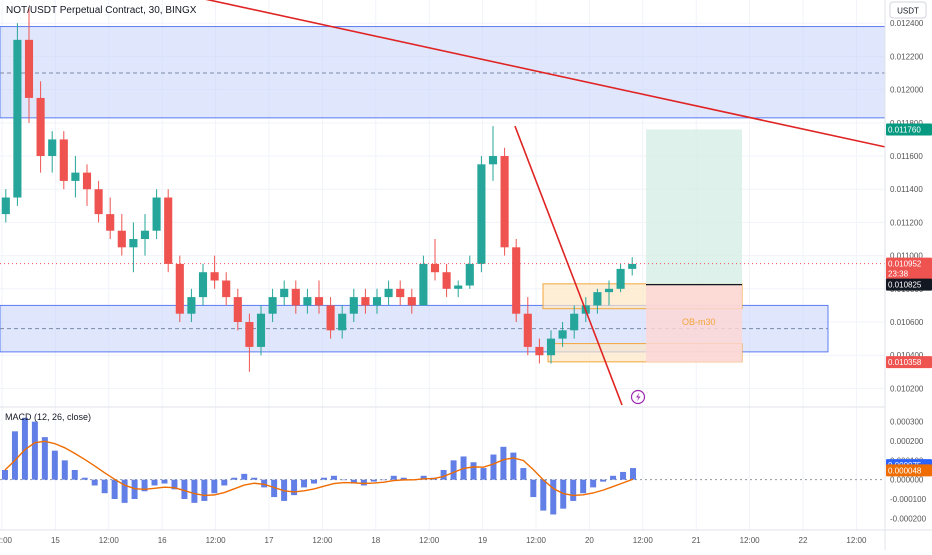 Image resolution: width=932 pixels, height=555 pixels. Describe the element at coordinates (638, 397) in the screenshot. I see `alert-icon` at that location.